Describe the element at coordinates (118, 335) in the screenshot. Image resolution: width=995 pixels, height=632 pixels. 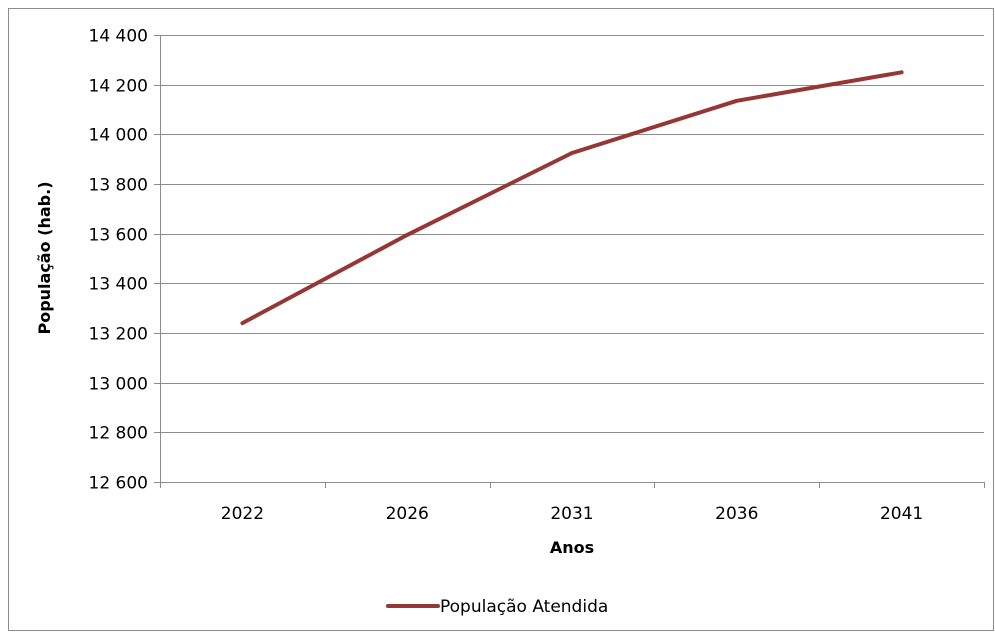
I see `y-tick-label: 13 200` at that location.